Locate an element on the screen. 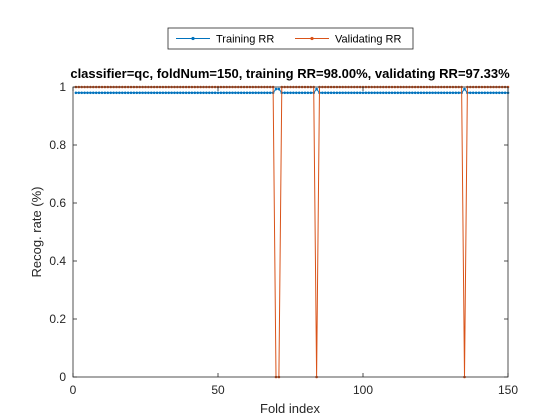 The image size is (560, 420). x-tick-label: 150 is located at coordinates (508, 390).